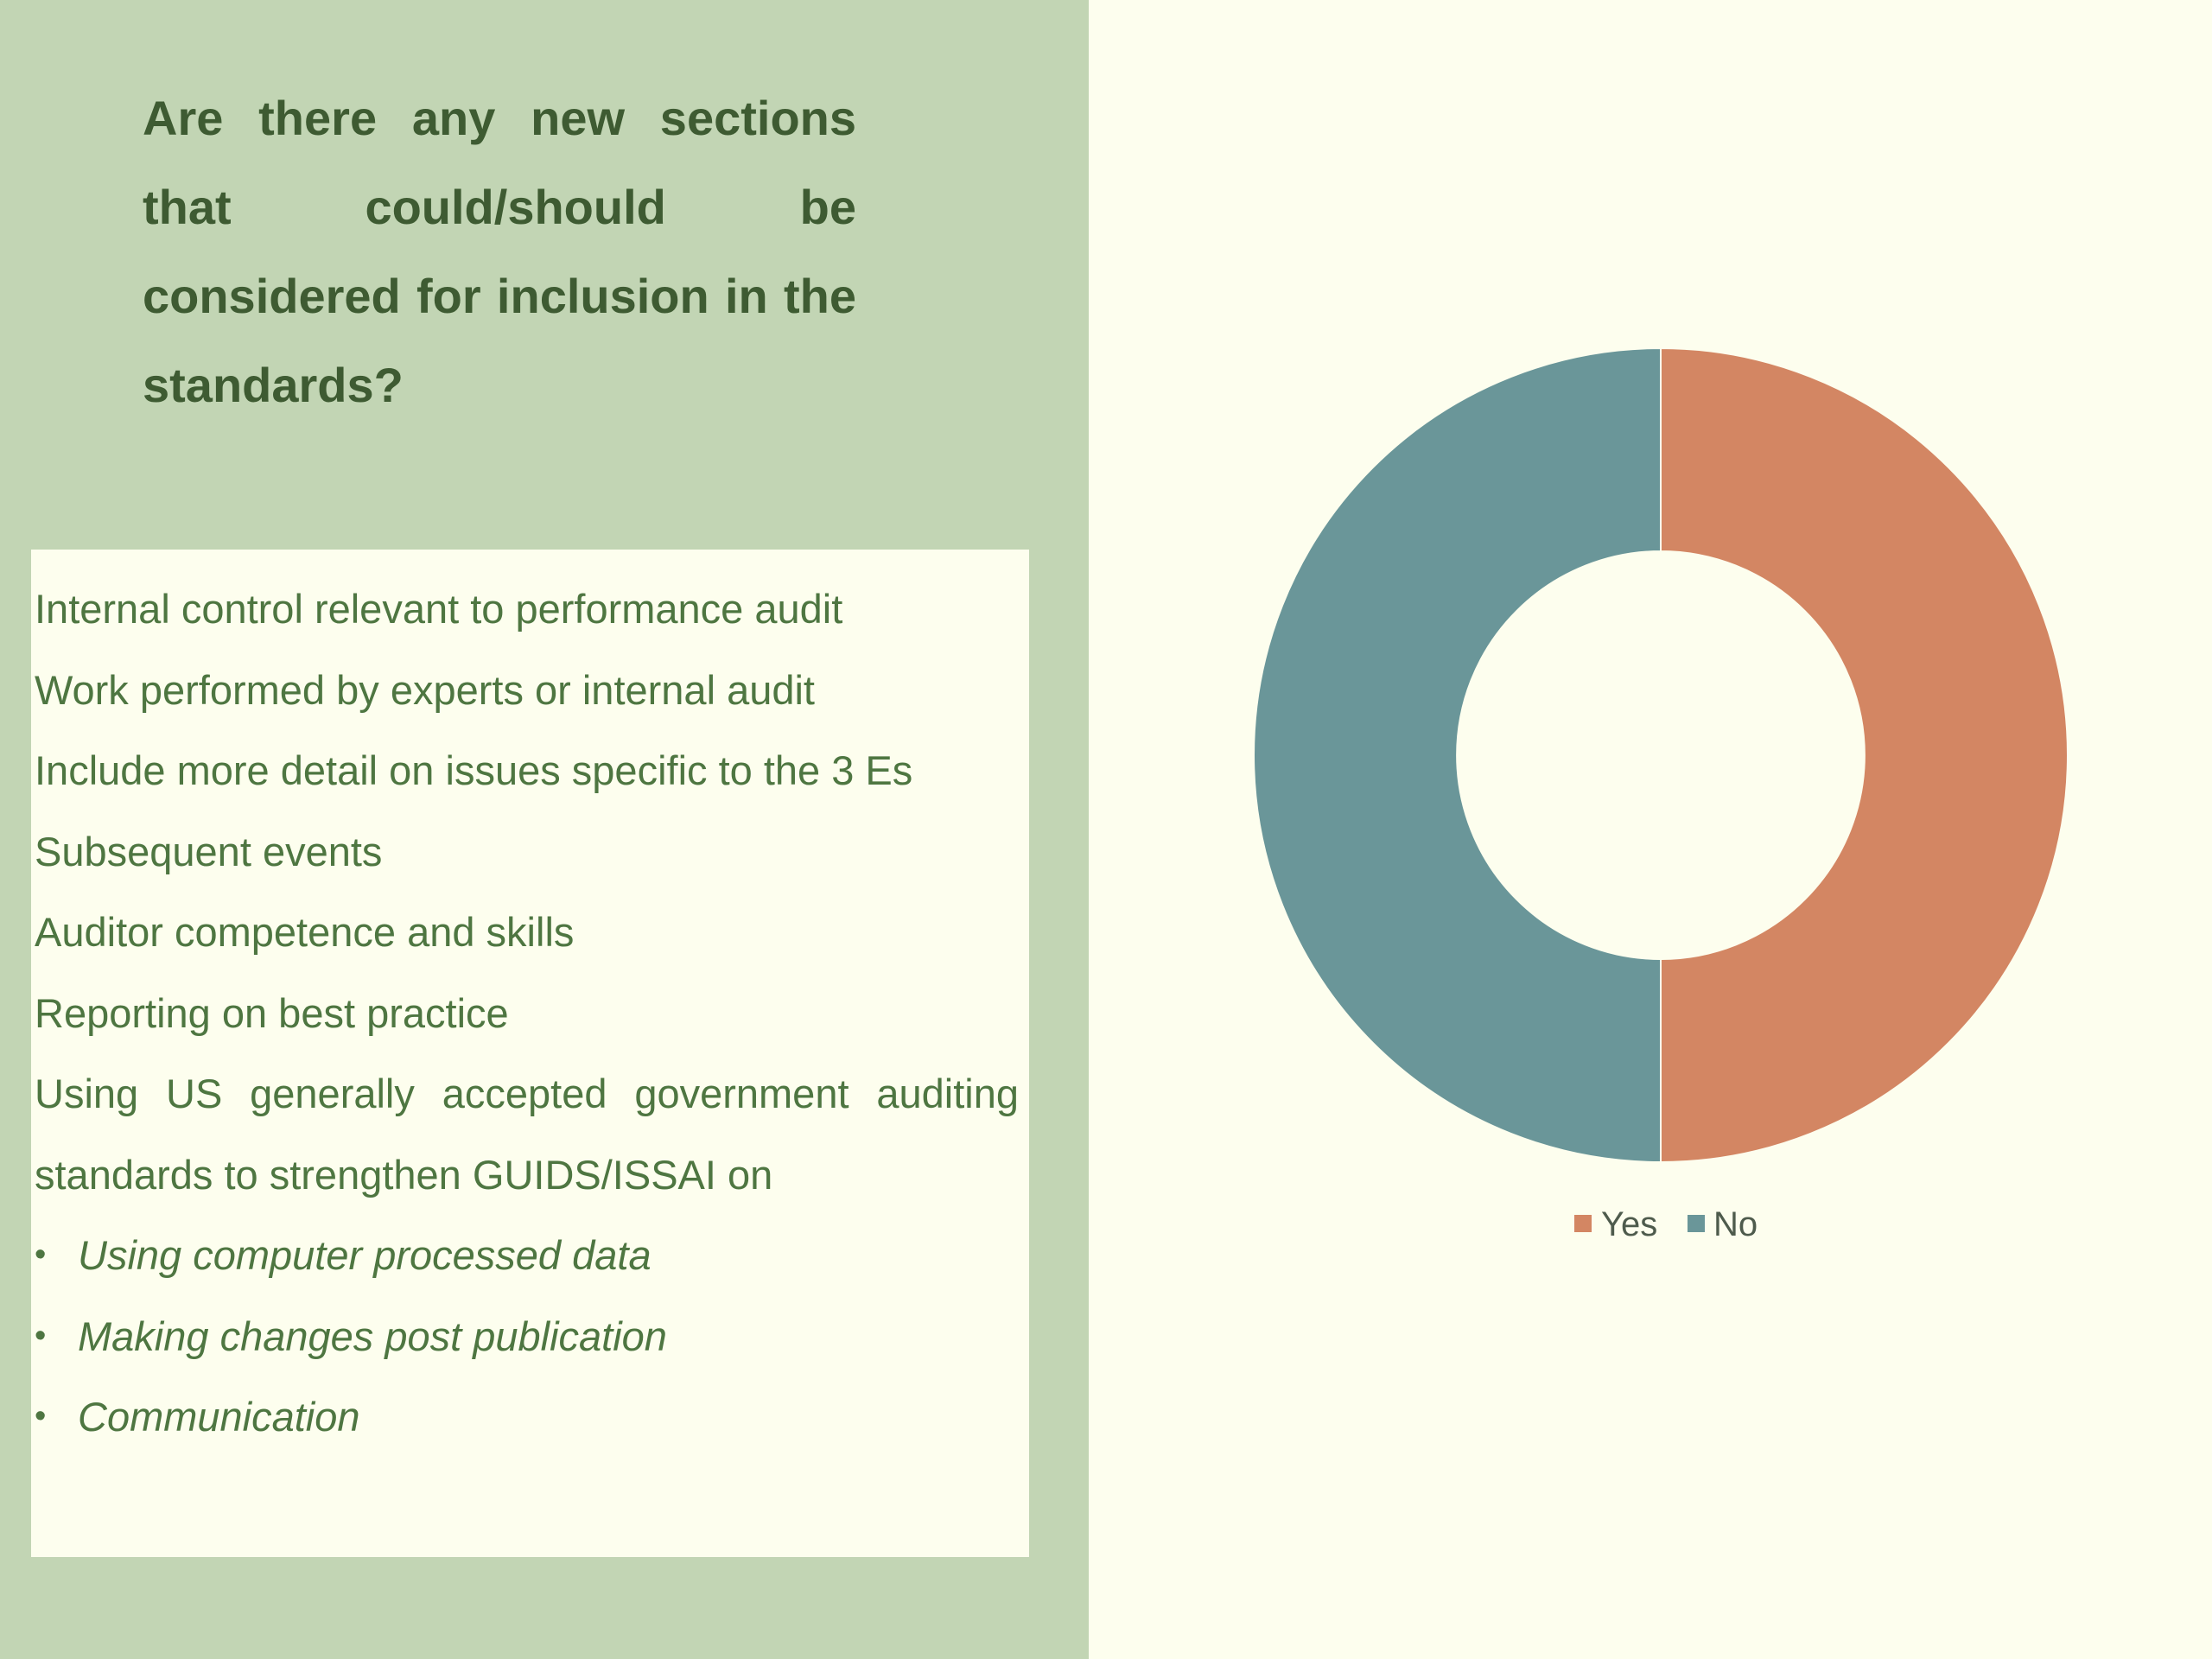  What do you see at coordinates (1583, 1223) in the screenshot?
I see `legend-swatch-yes` at bounding box center [1583, 1223].